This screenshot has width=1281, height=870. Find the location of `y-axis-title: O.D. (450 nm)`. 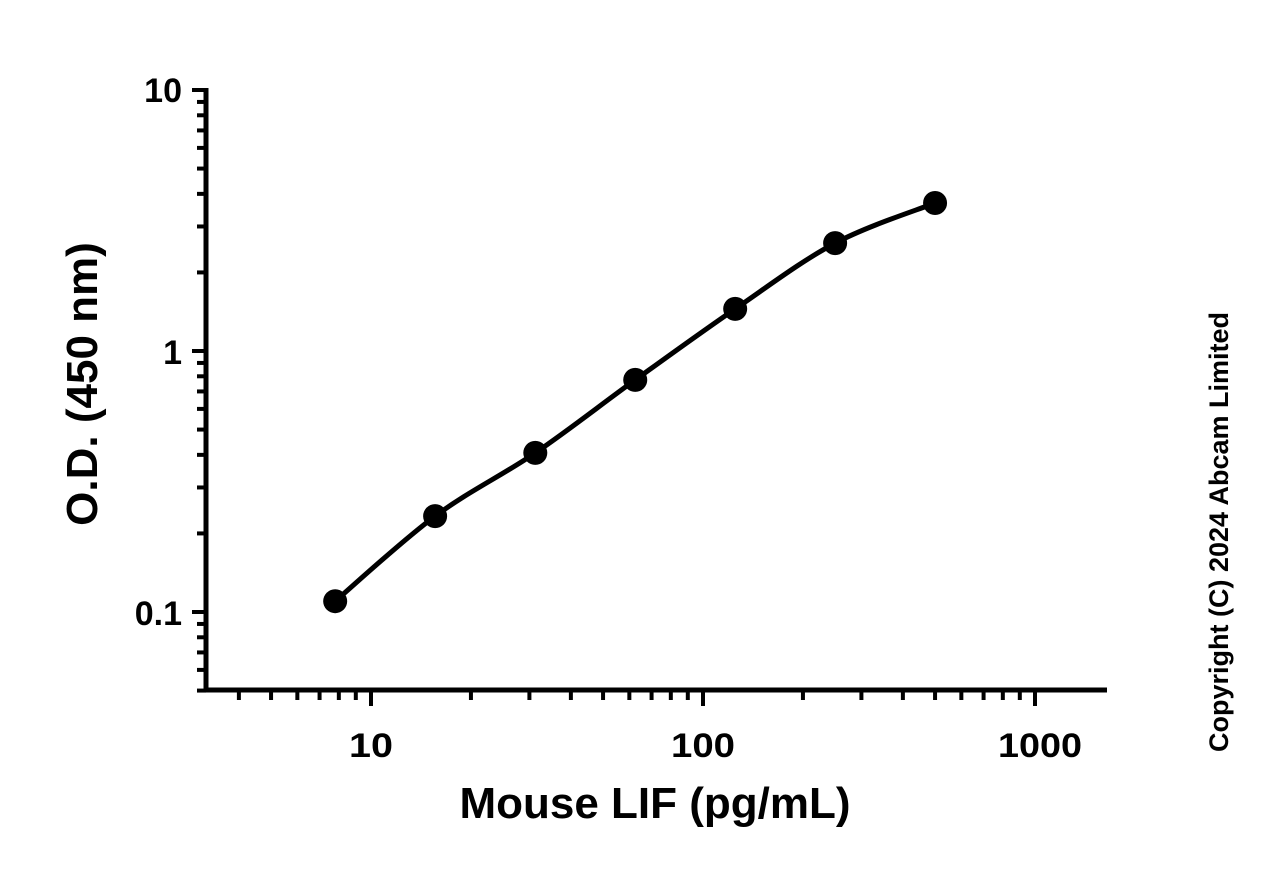

y-axis-title: O.D. (450 nm) is located at coordinates (82, 384).